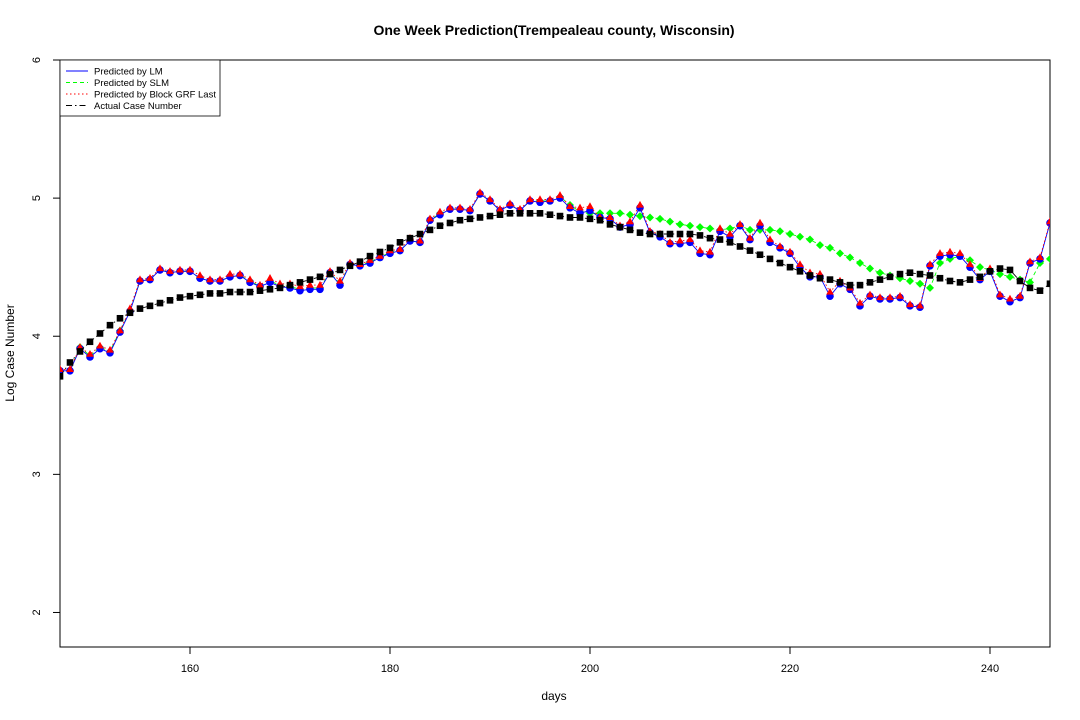  I want to click on x-tick-label: 240, so click(990, 669).